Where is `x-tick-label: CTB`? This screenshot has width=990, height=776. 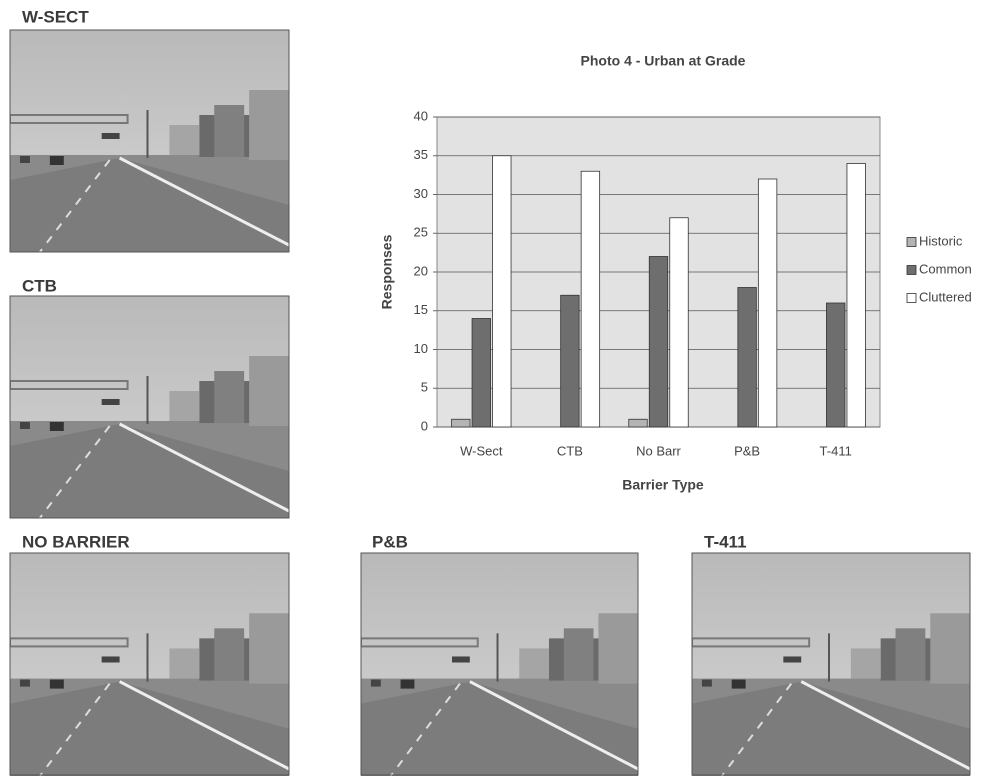
x-tick-label: CTB is located at coordinates (570, 450).